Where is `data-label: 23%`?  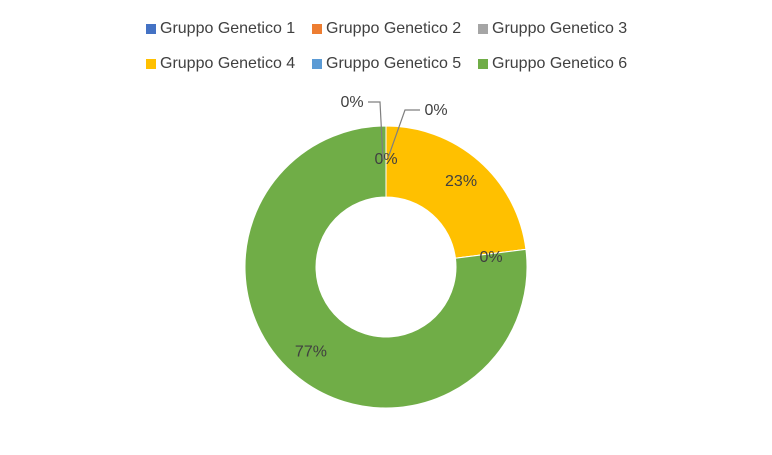
data-label: 23% is located at coordinates (461, 181).